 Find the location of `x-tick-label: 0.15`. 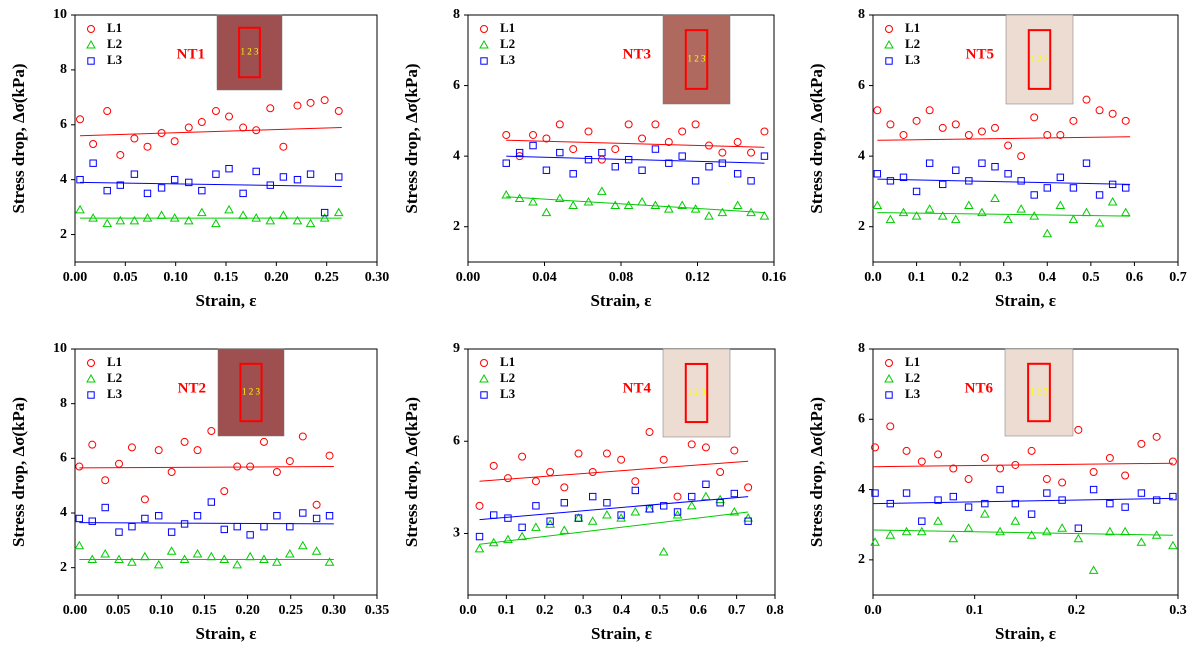

x-tick-label: 0.15 is located at coordinates (226, 277).